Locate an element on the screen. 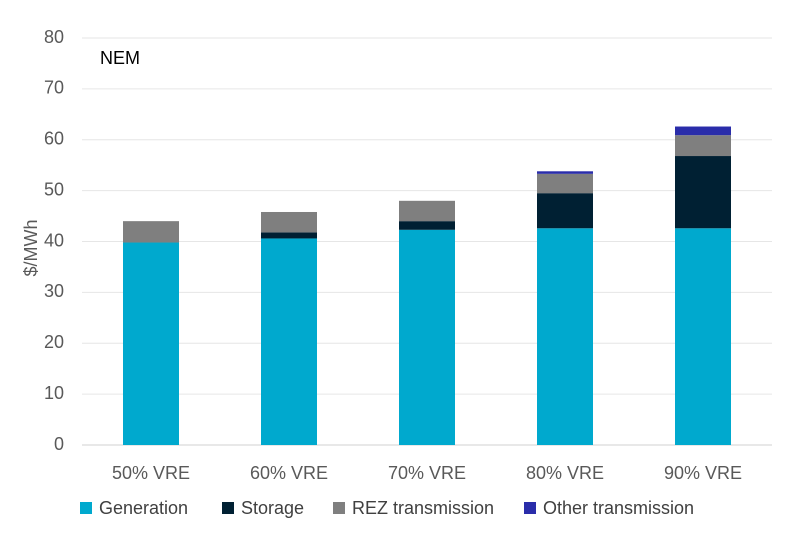 This screenshot has width=800, height=538. legend-label: REZ transmission is located at coordinates (423, 508).